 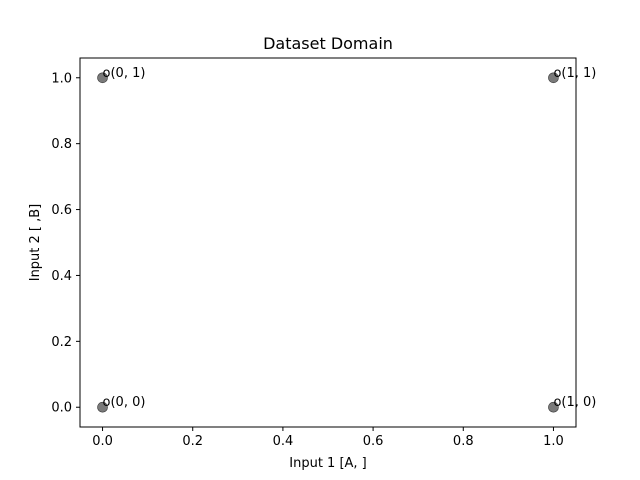 What do you see at coordinates (574, 402) in the screenshot?
I see `data-point-label: o(1, 0)` at bounding box center [574, 402].